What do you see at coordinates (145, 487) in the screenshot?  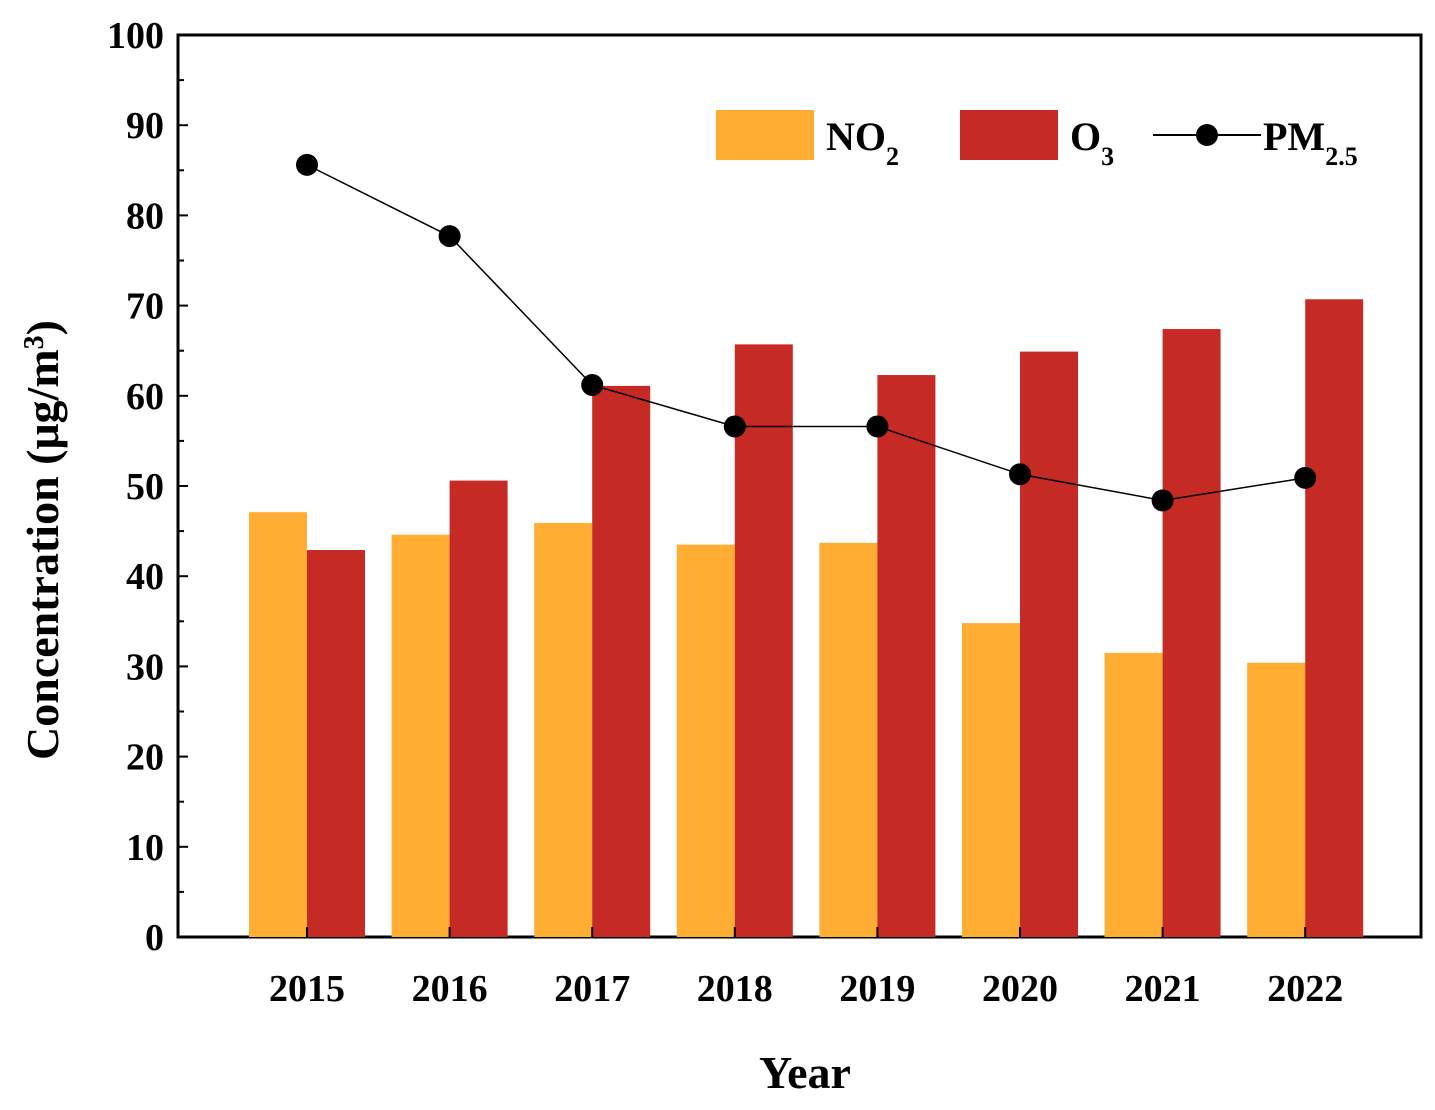 I see `y-tick-label: 50` at bounding box center [145, 487].